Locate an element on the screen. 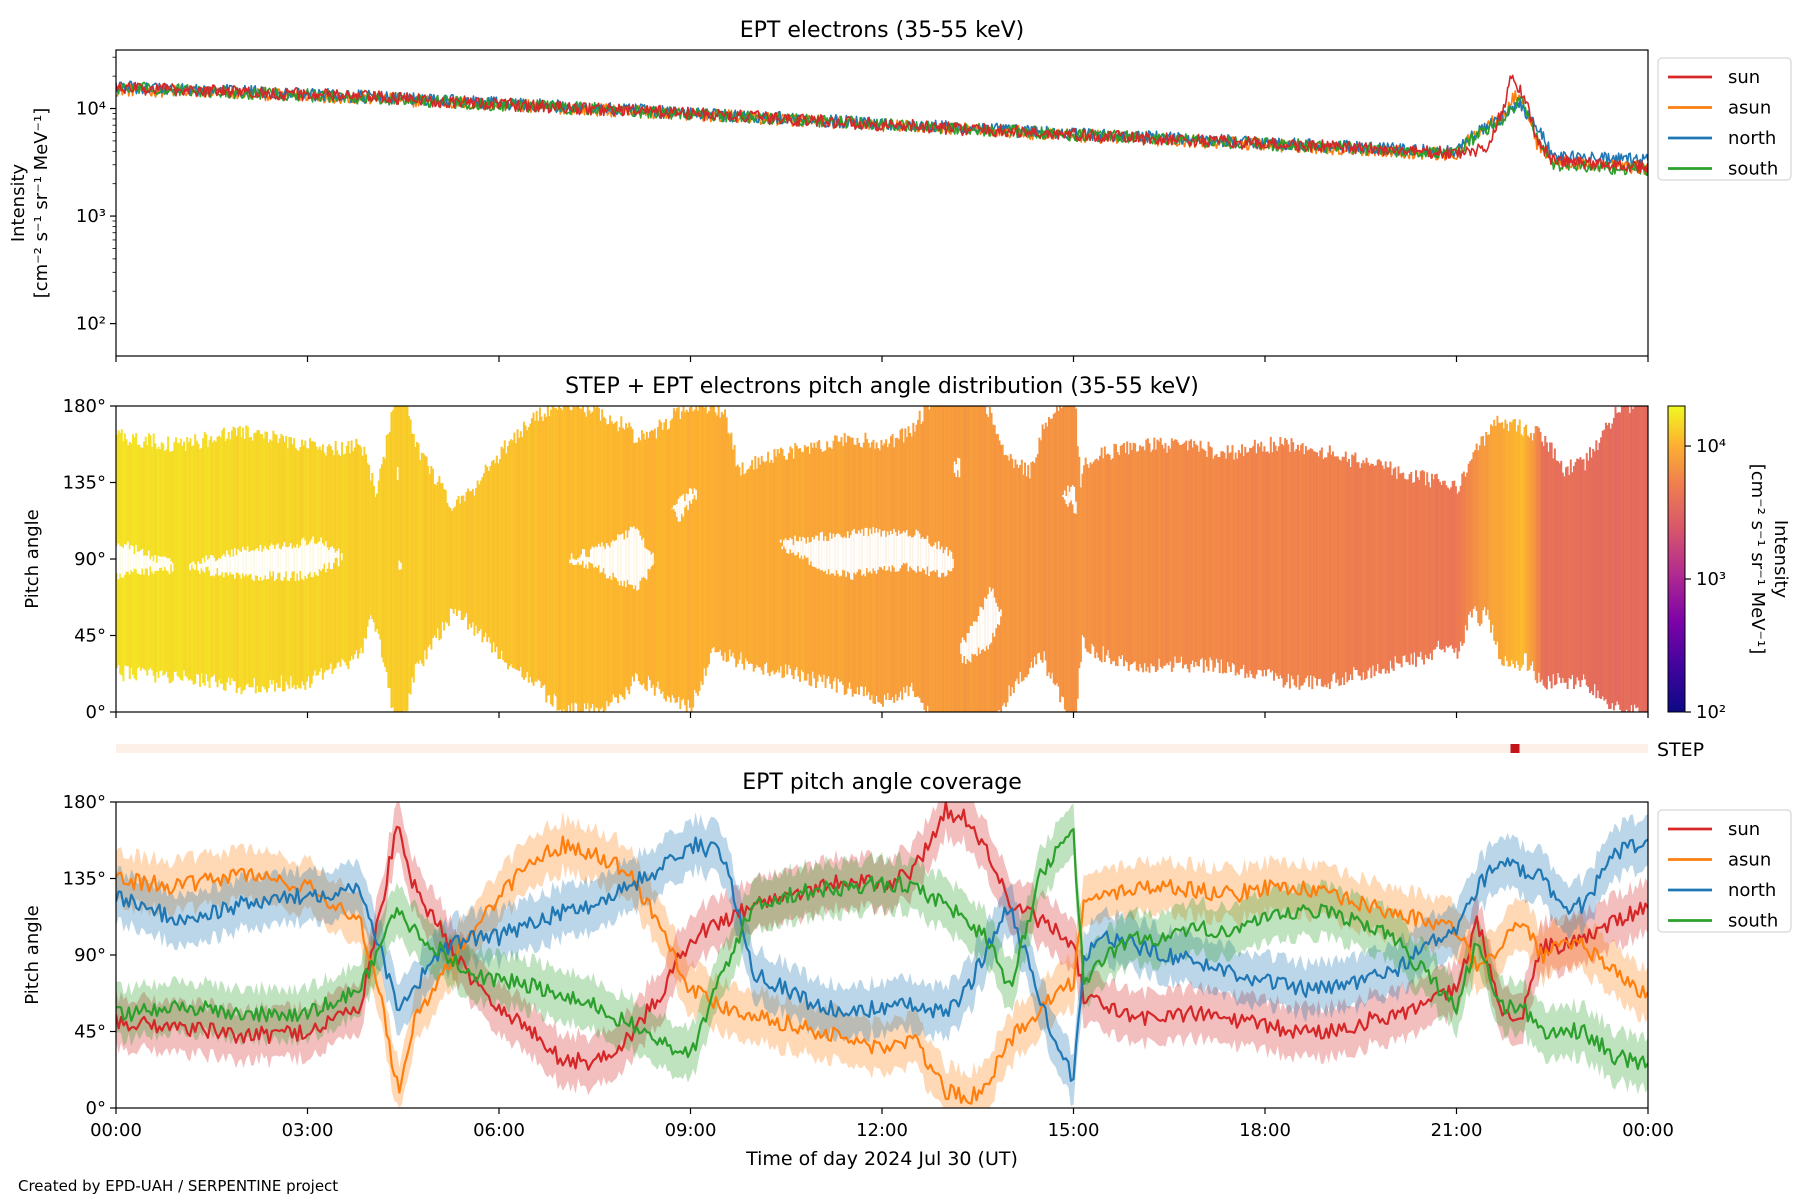  intensity-x-ticks is located at coordinates (882, 359).